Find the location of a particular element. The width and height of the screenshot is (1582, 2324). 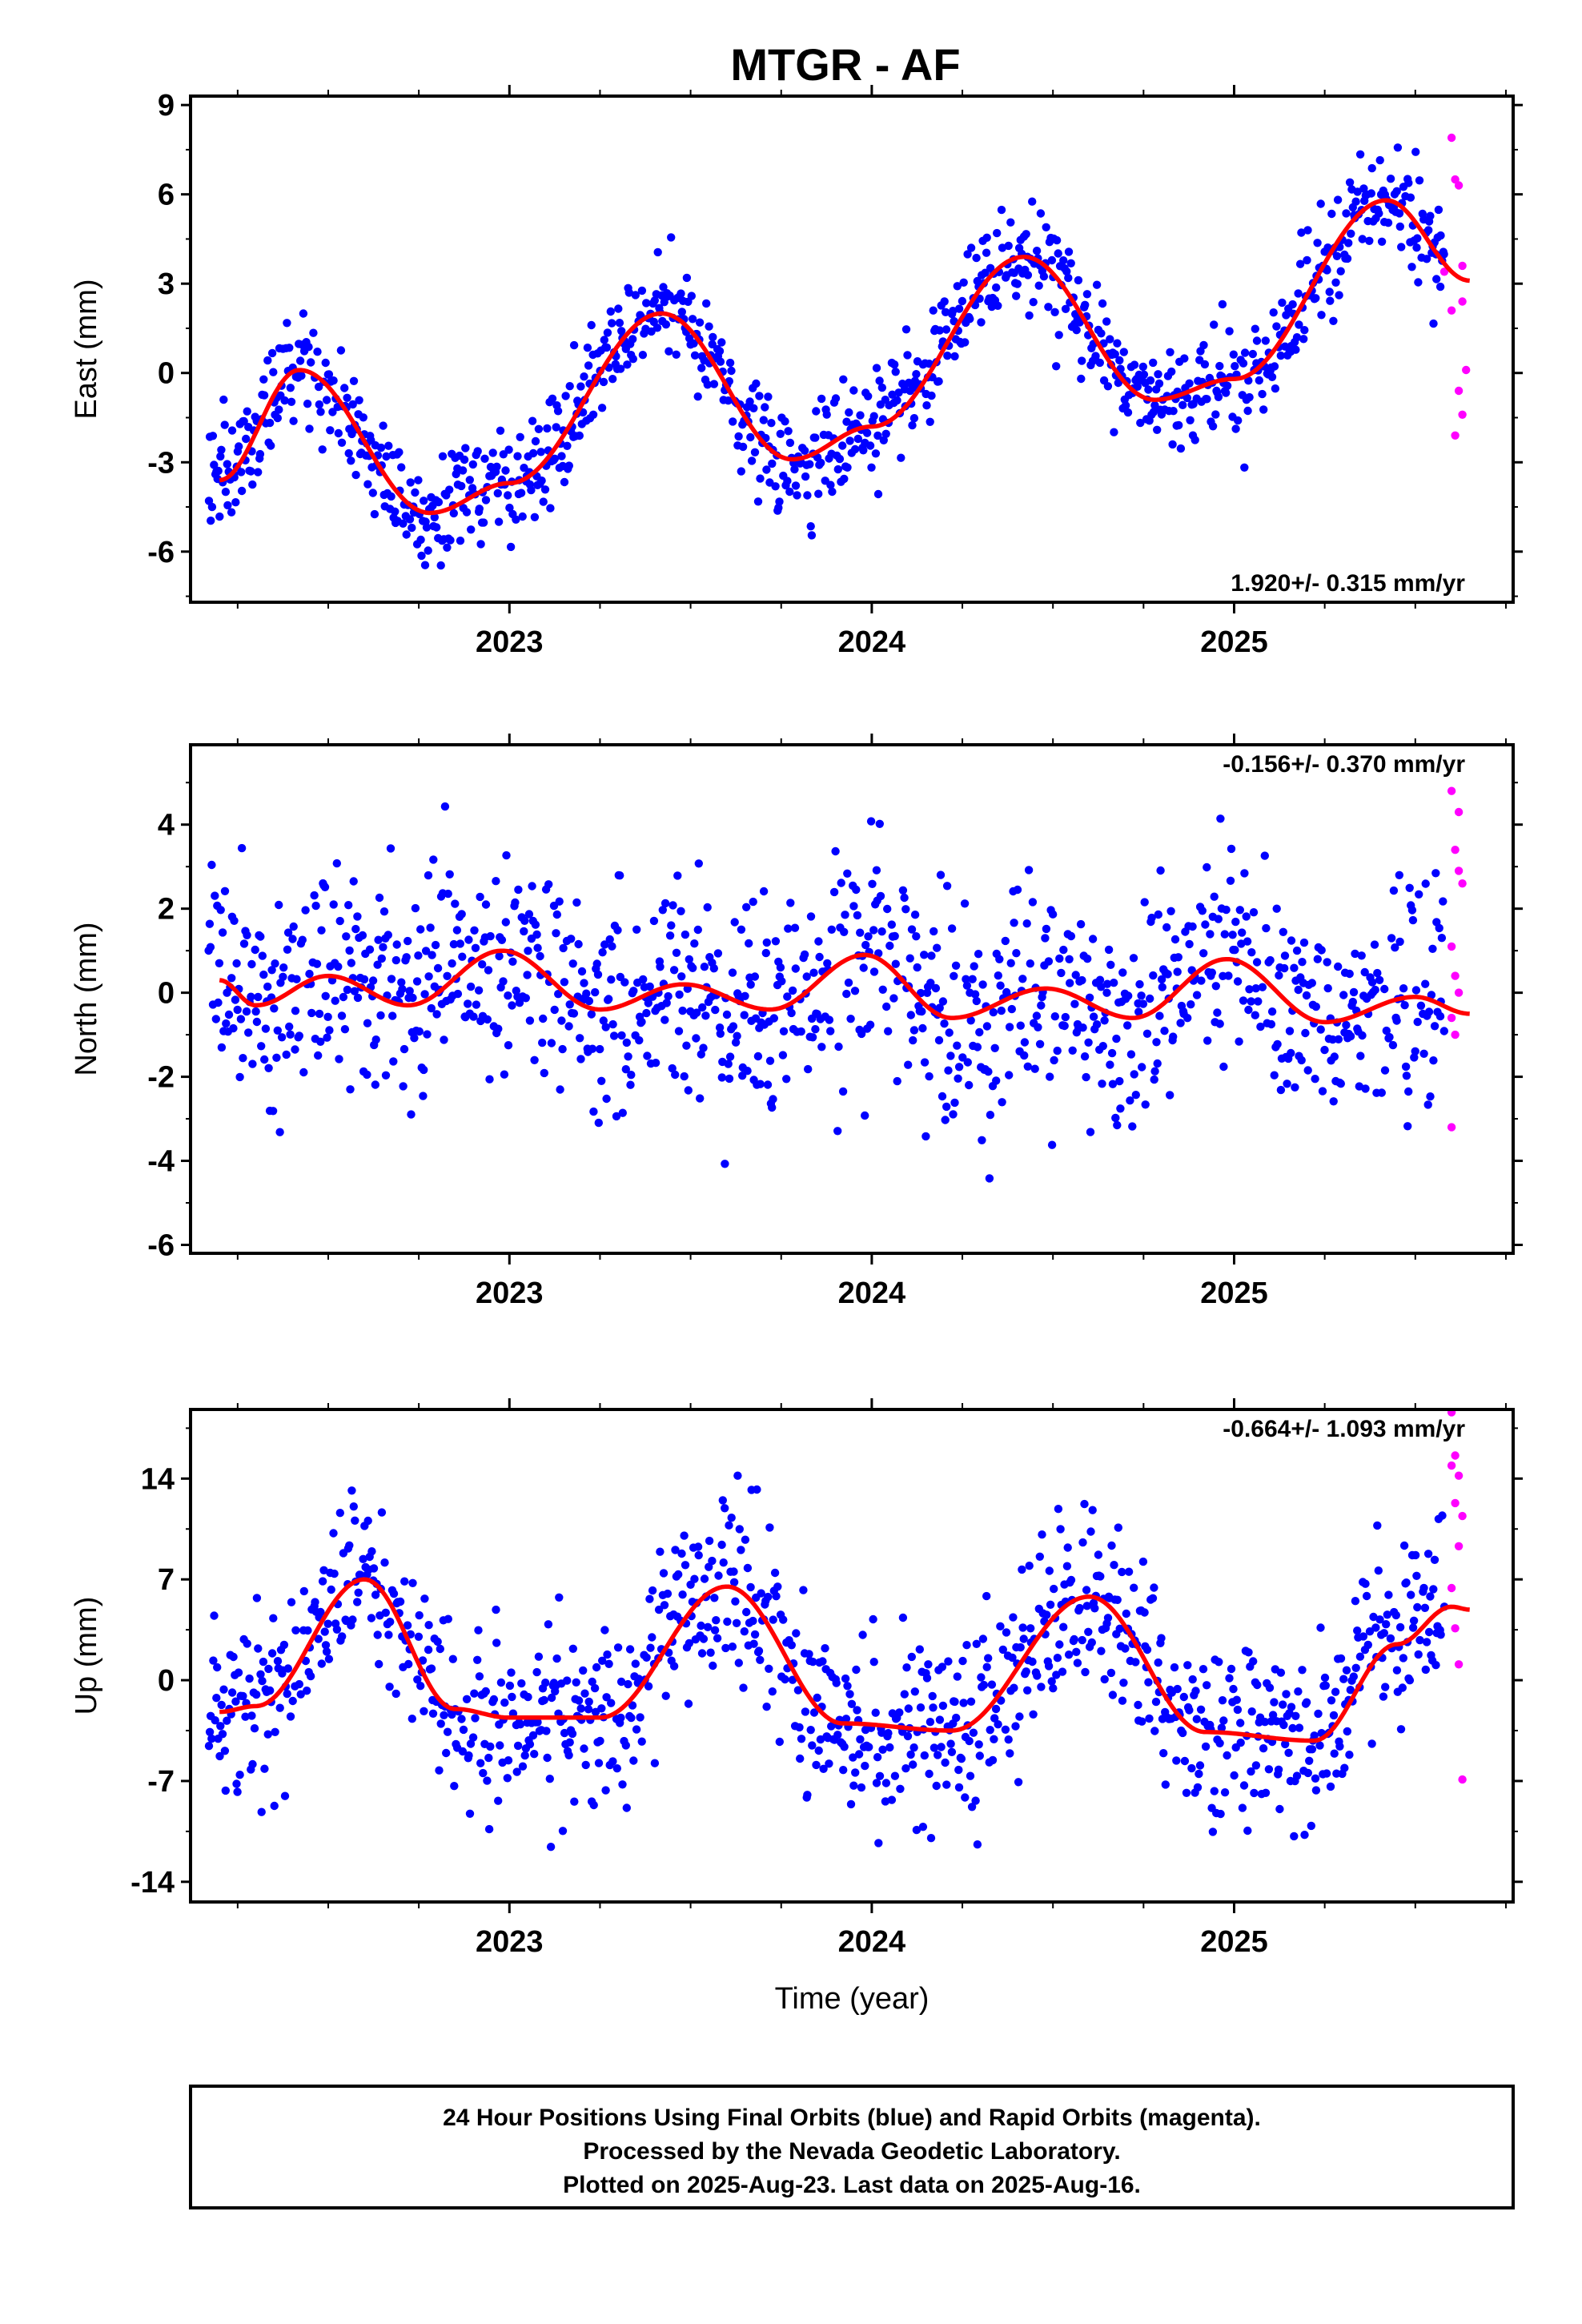

north-xtick-label: 2024 is located at coordinates (872, 1294).